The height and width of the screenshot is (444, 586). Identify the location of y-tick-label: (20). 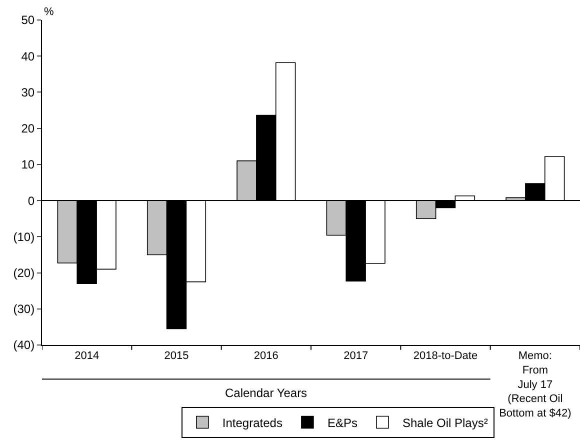
(24, 273).